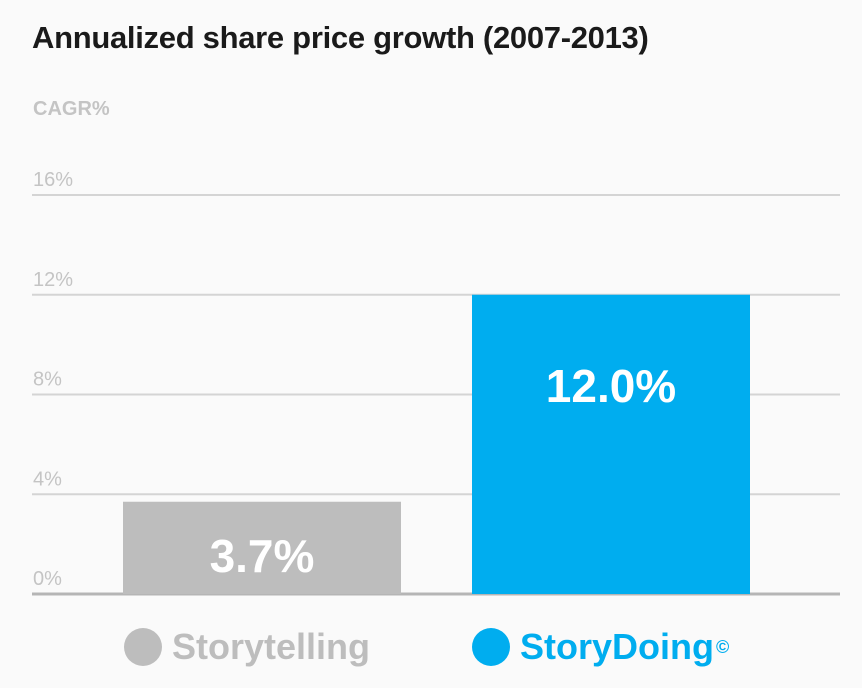 This screenshot has height=688, width=862. Describe the element at coordinates (47, 380) in the screenshot. I see `y-tick-label-8: 8%` at that location.